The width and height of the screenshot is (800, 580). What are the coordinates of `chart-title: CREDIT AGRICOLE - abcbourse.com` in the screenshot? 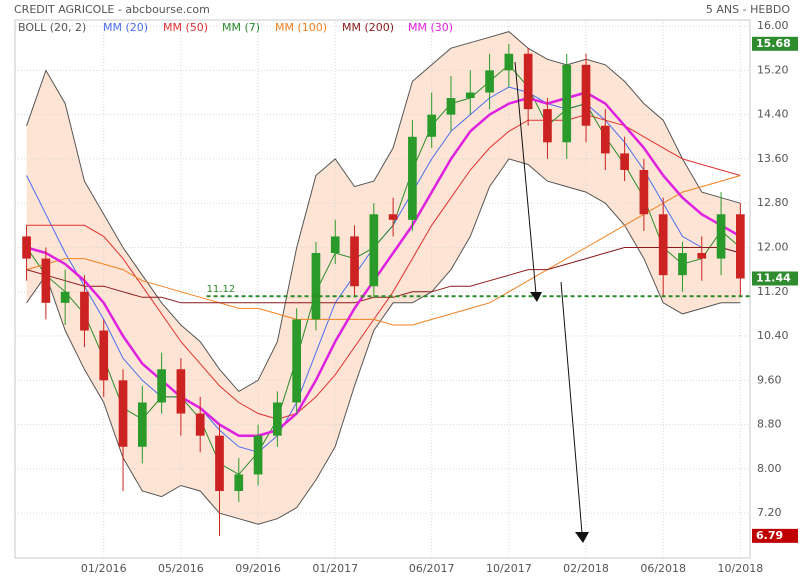 It's located at (112, 9).